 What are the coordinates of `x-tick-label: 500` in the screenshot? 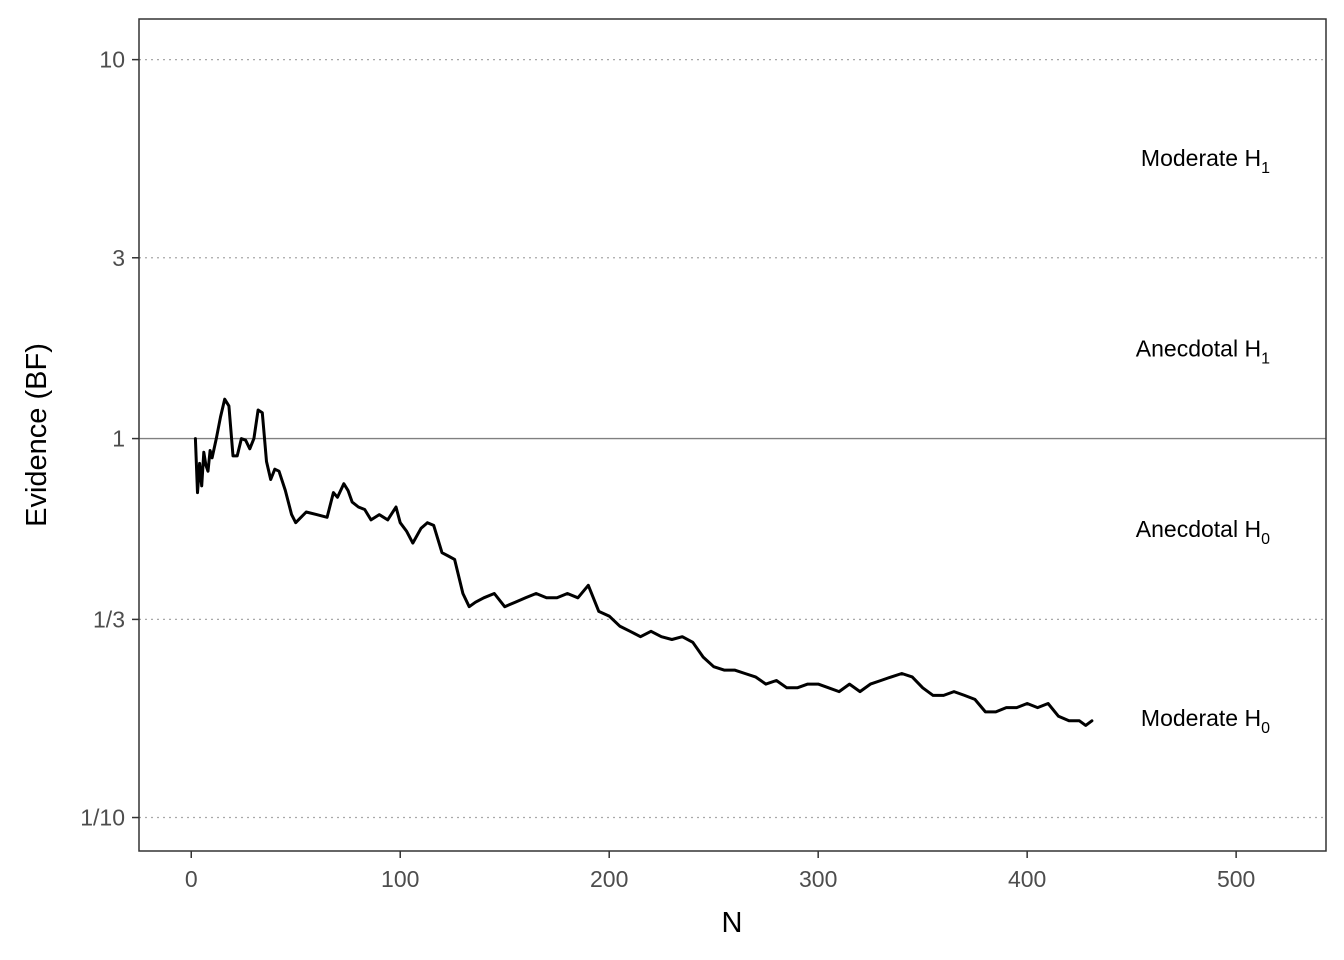 It's located at (1236, 879).